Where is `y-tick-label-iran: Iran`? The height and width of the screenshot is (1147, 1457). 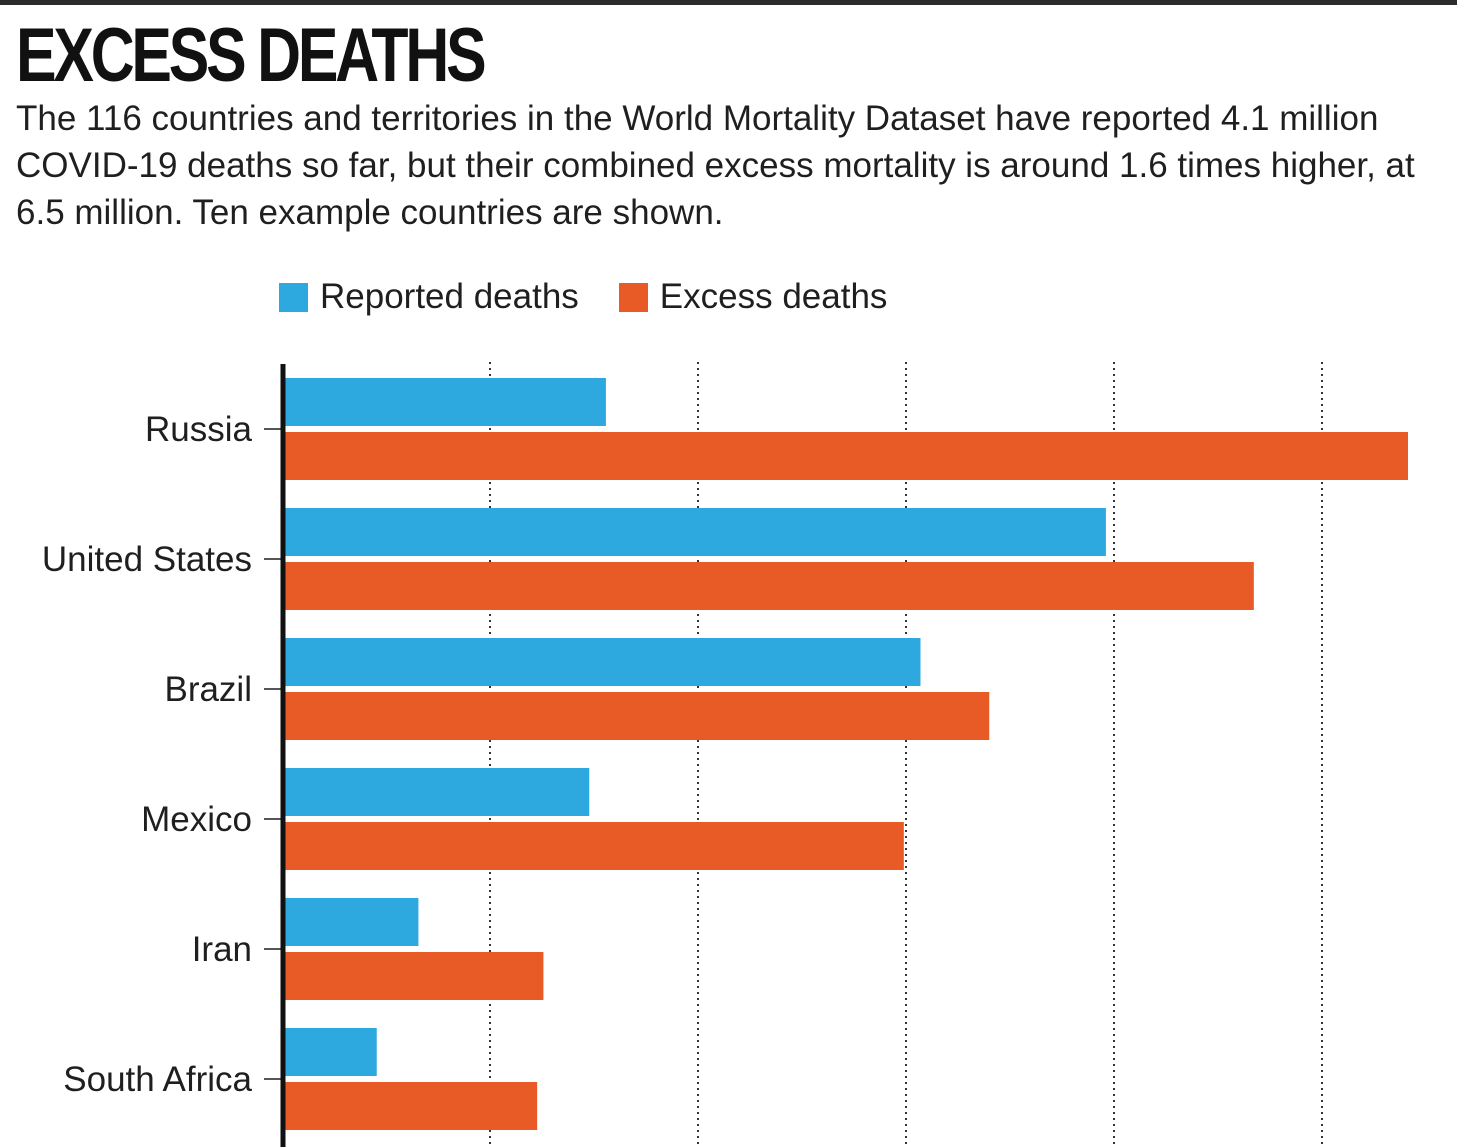
y-tick-label-iran: Iran is located at coordinates (222, 949).